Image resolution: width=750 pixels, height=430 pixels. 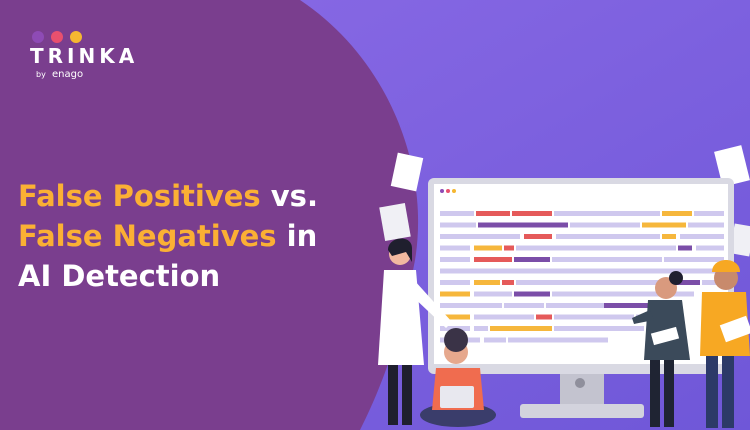 I want to click on laptop, so click(x=457, y=397).